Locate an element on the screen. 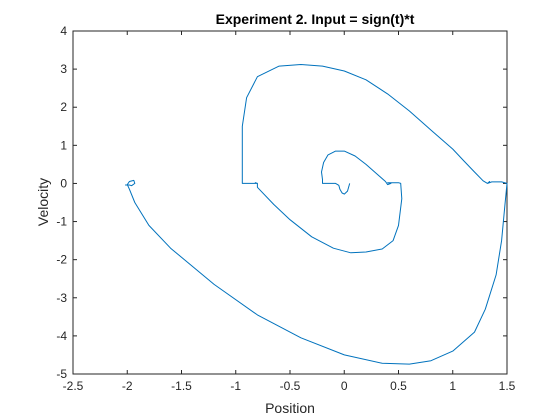 The width and height of the screenshot is (560, 420). x-tick-label: -2 is located at coordinates (127, 386).